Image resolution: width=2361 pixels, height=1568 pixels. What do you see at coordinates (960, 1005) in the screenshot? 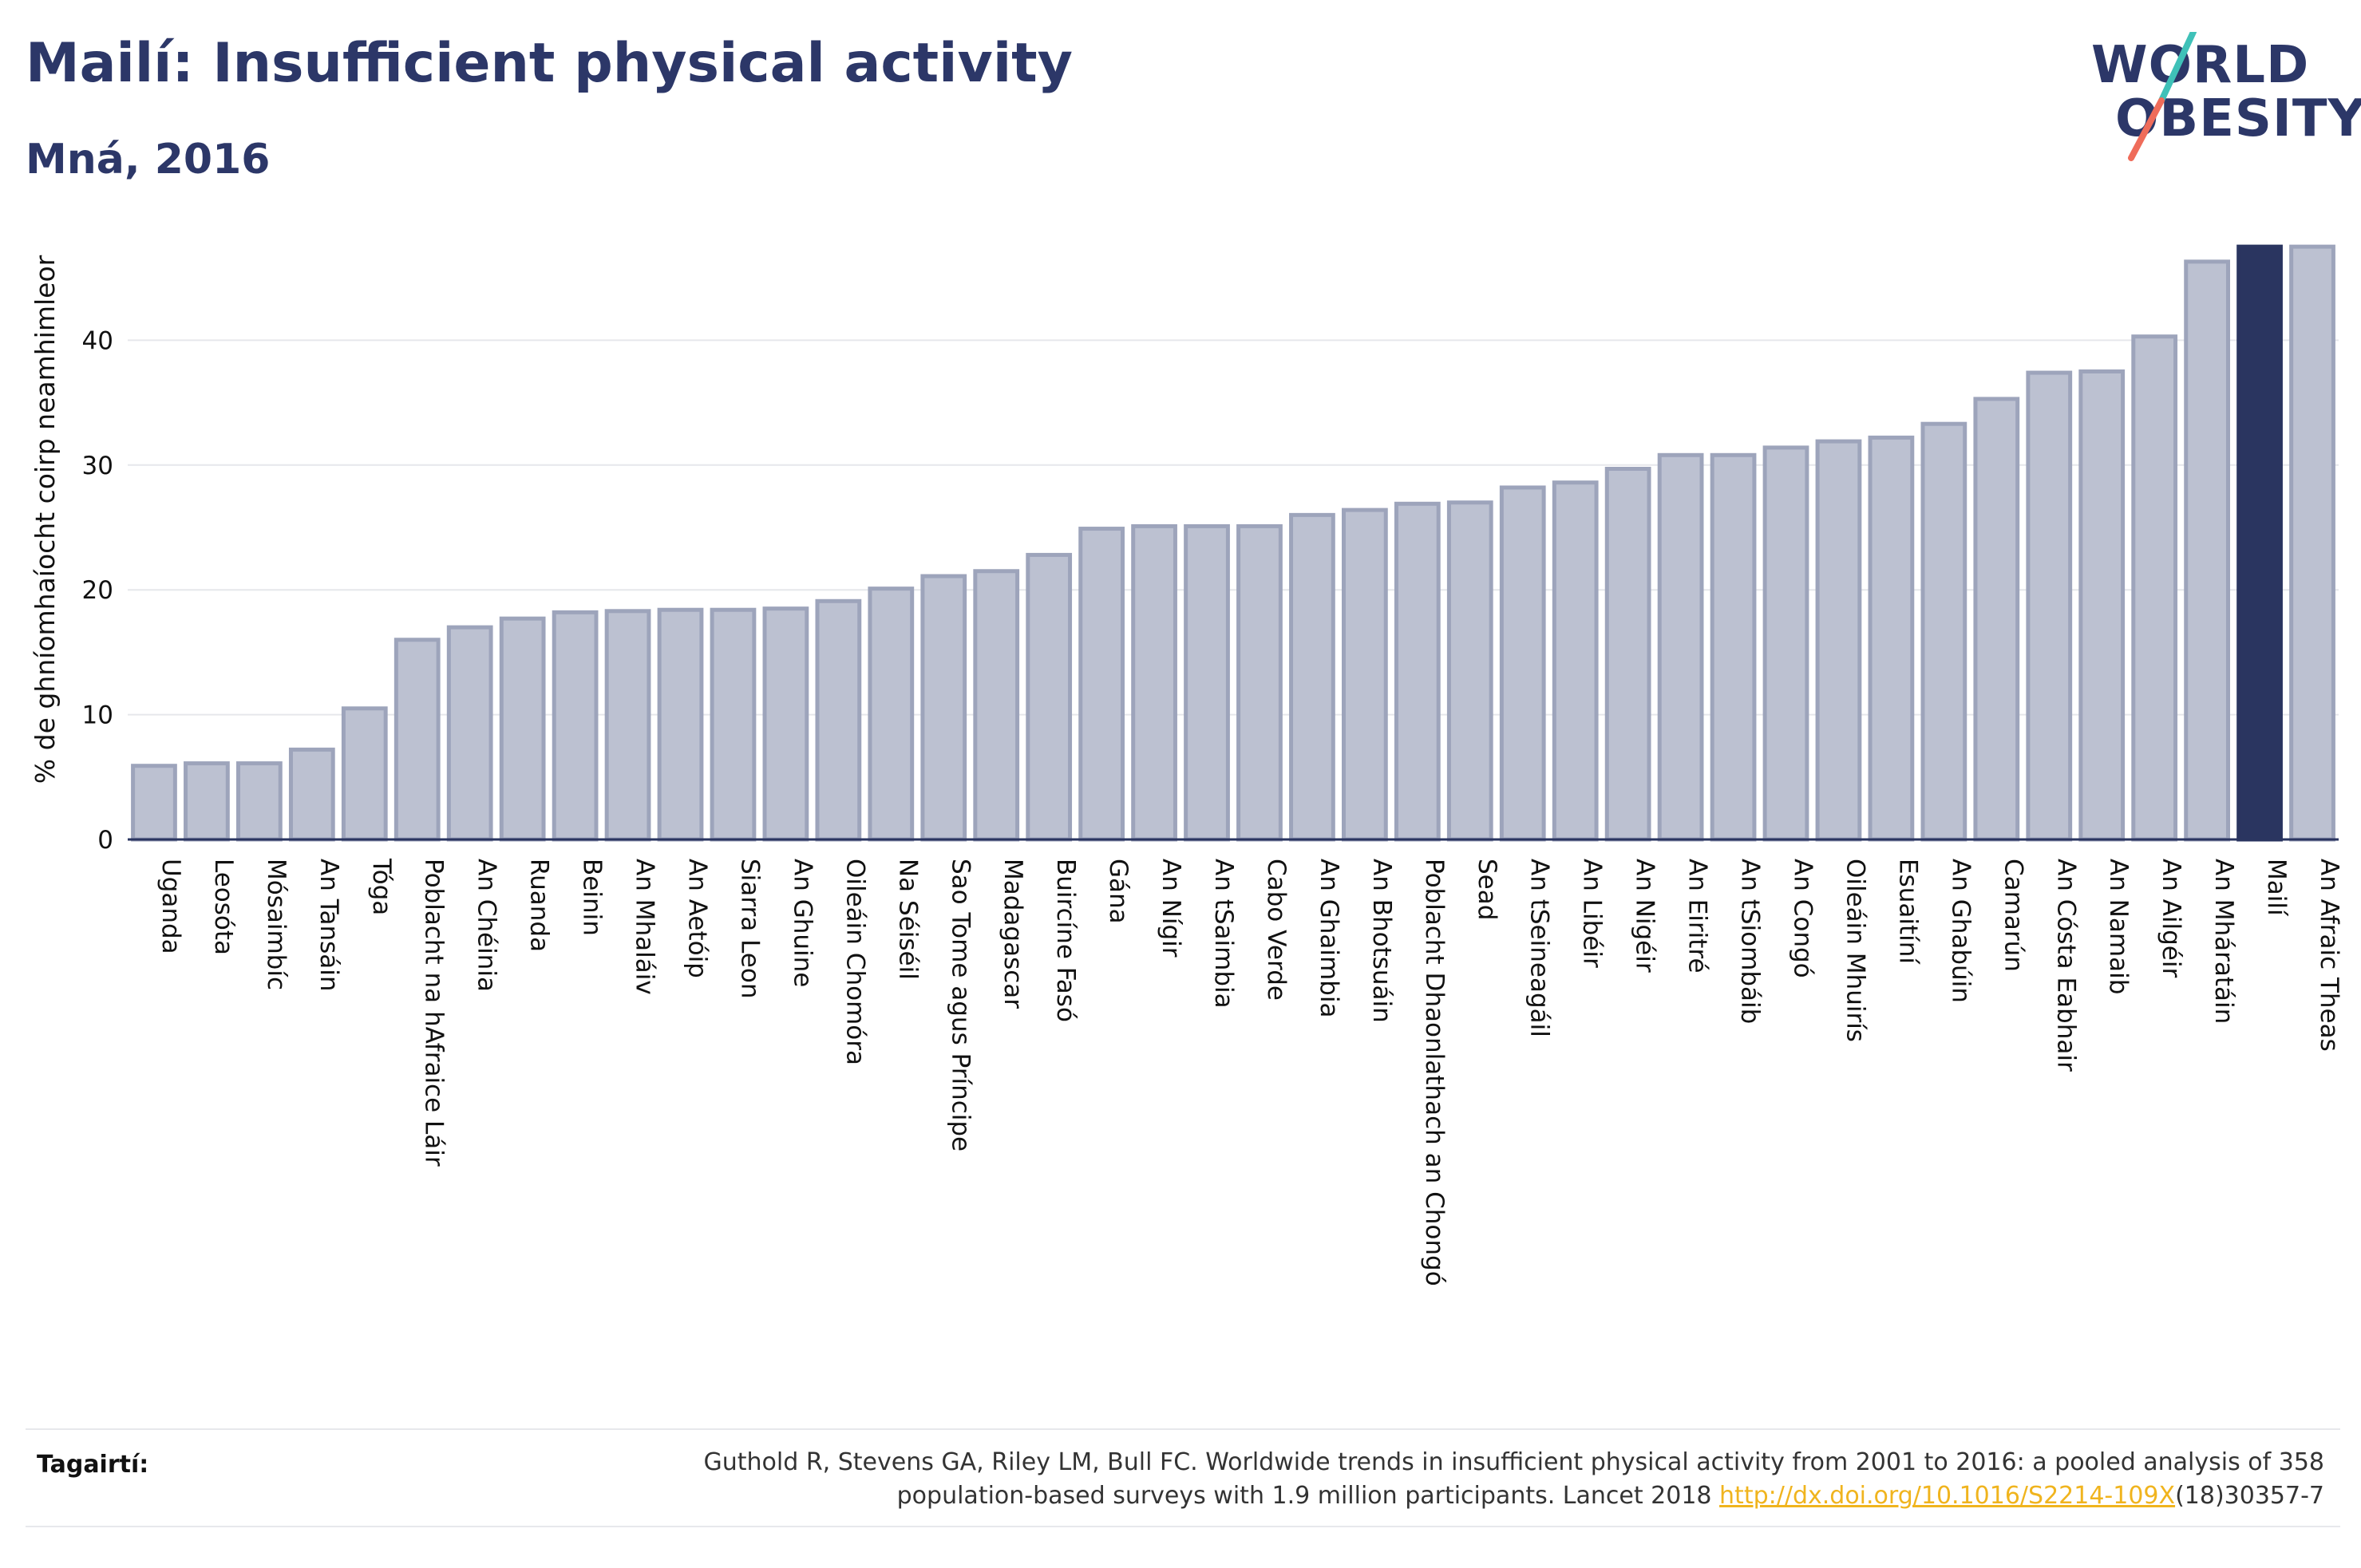
I see `x-tick-label: Sao Tome agus Príncipe` at bounding box center [960, 1005].